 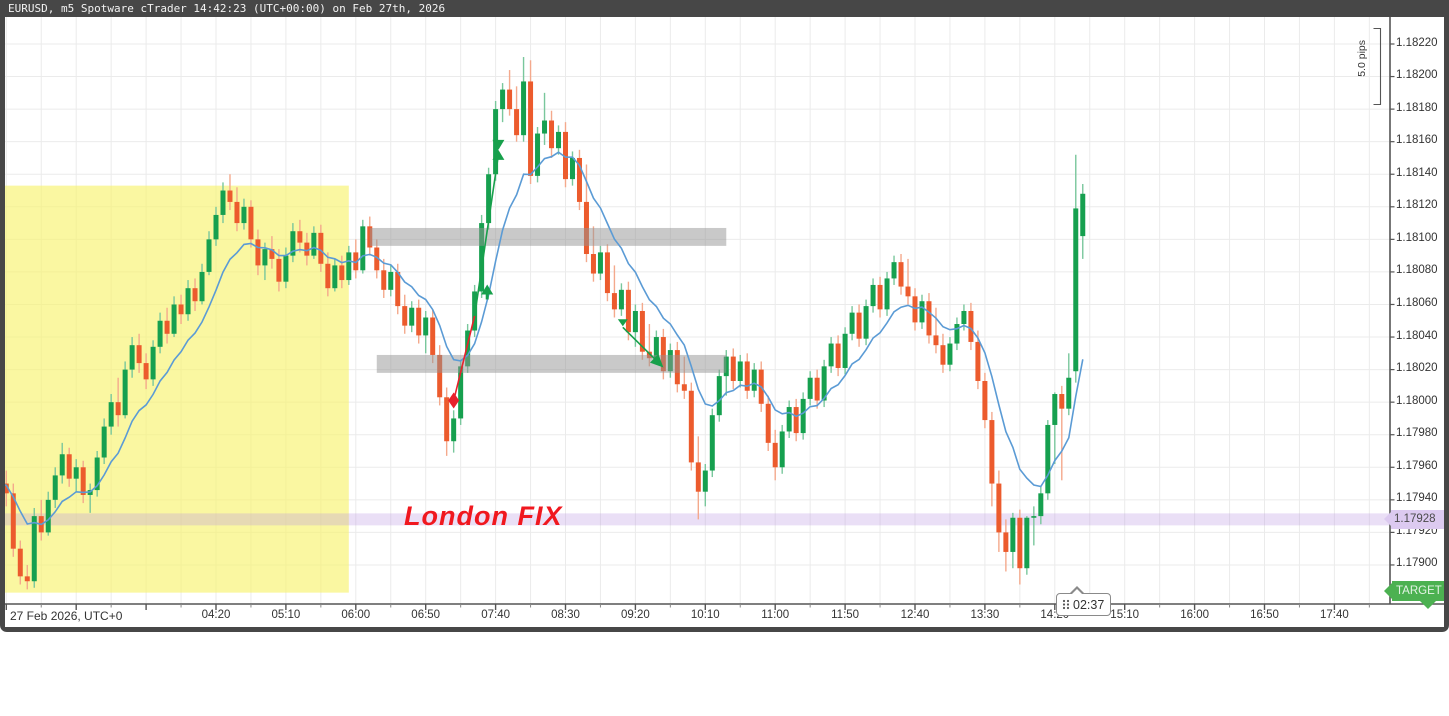 What do you see at coordinates (1417, 563) in the screenshot?
I see `price-tick-label: 1.17900` at bounding box center [1417, 563].